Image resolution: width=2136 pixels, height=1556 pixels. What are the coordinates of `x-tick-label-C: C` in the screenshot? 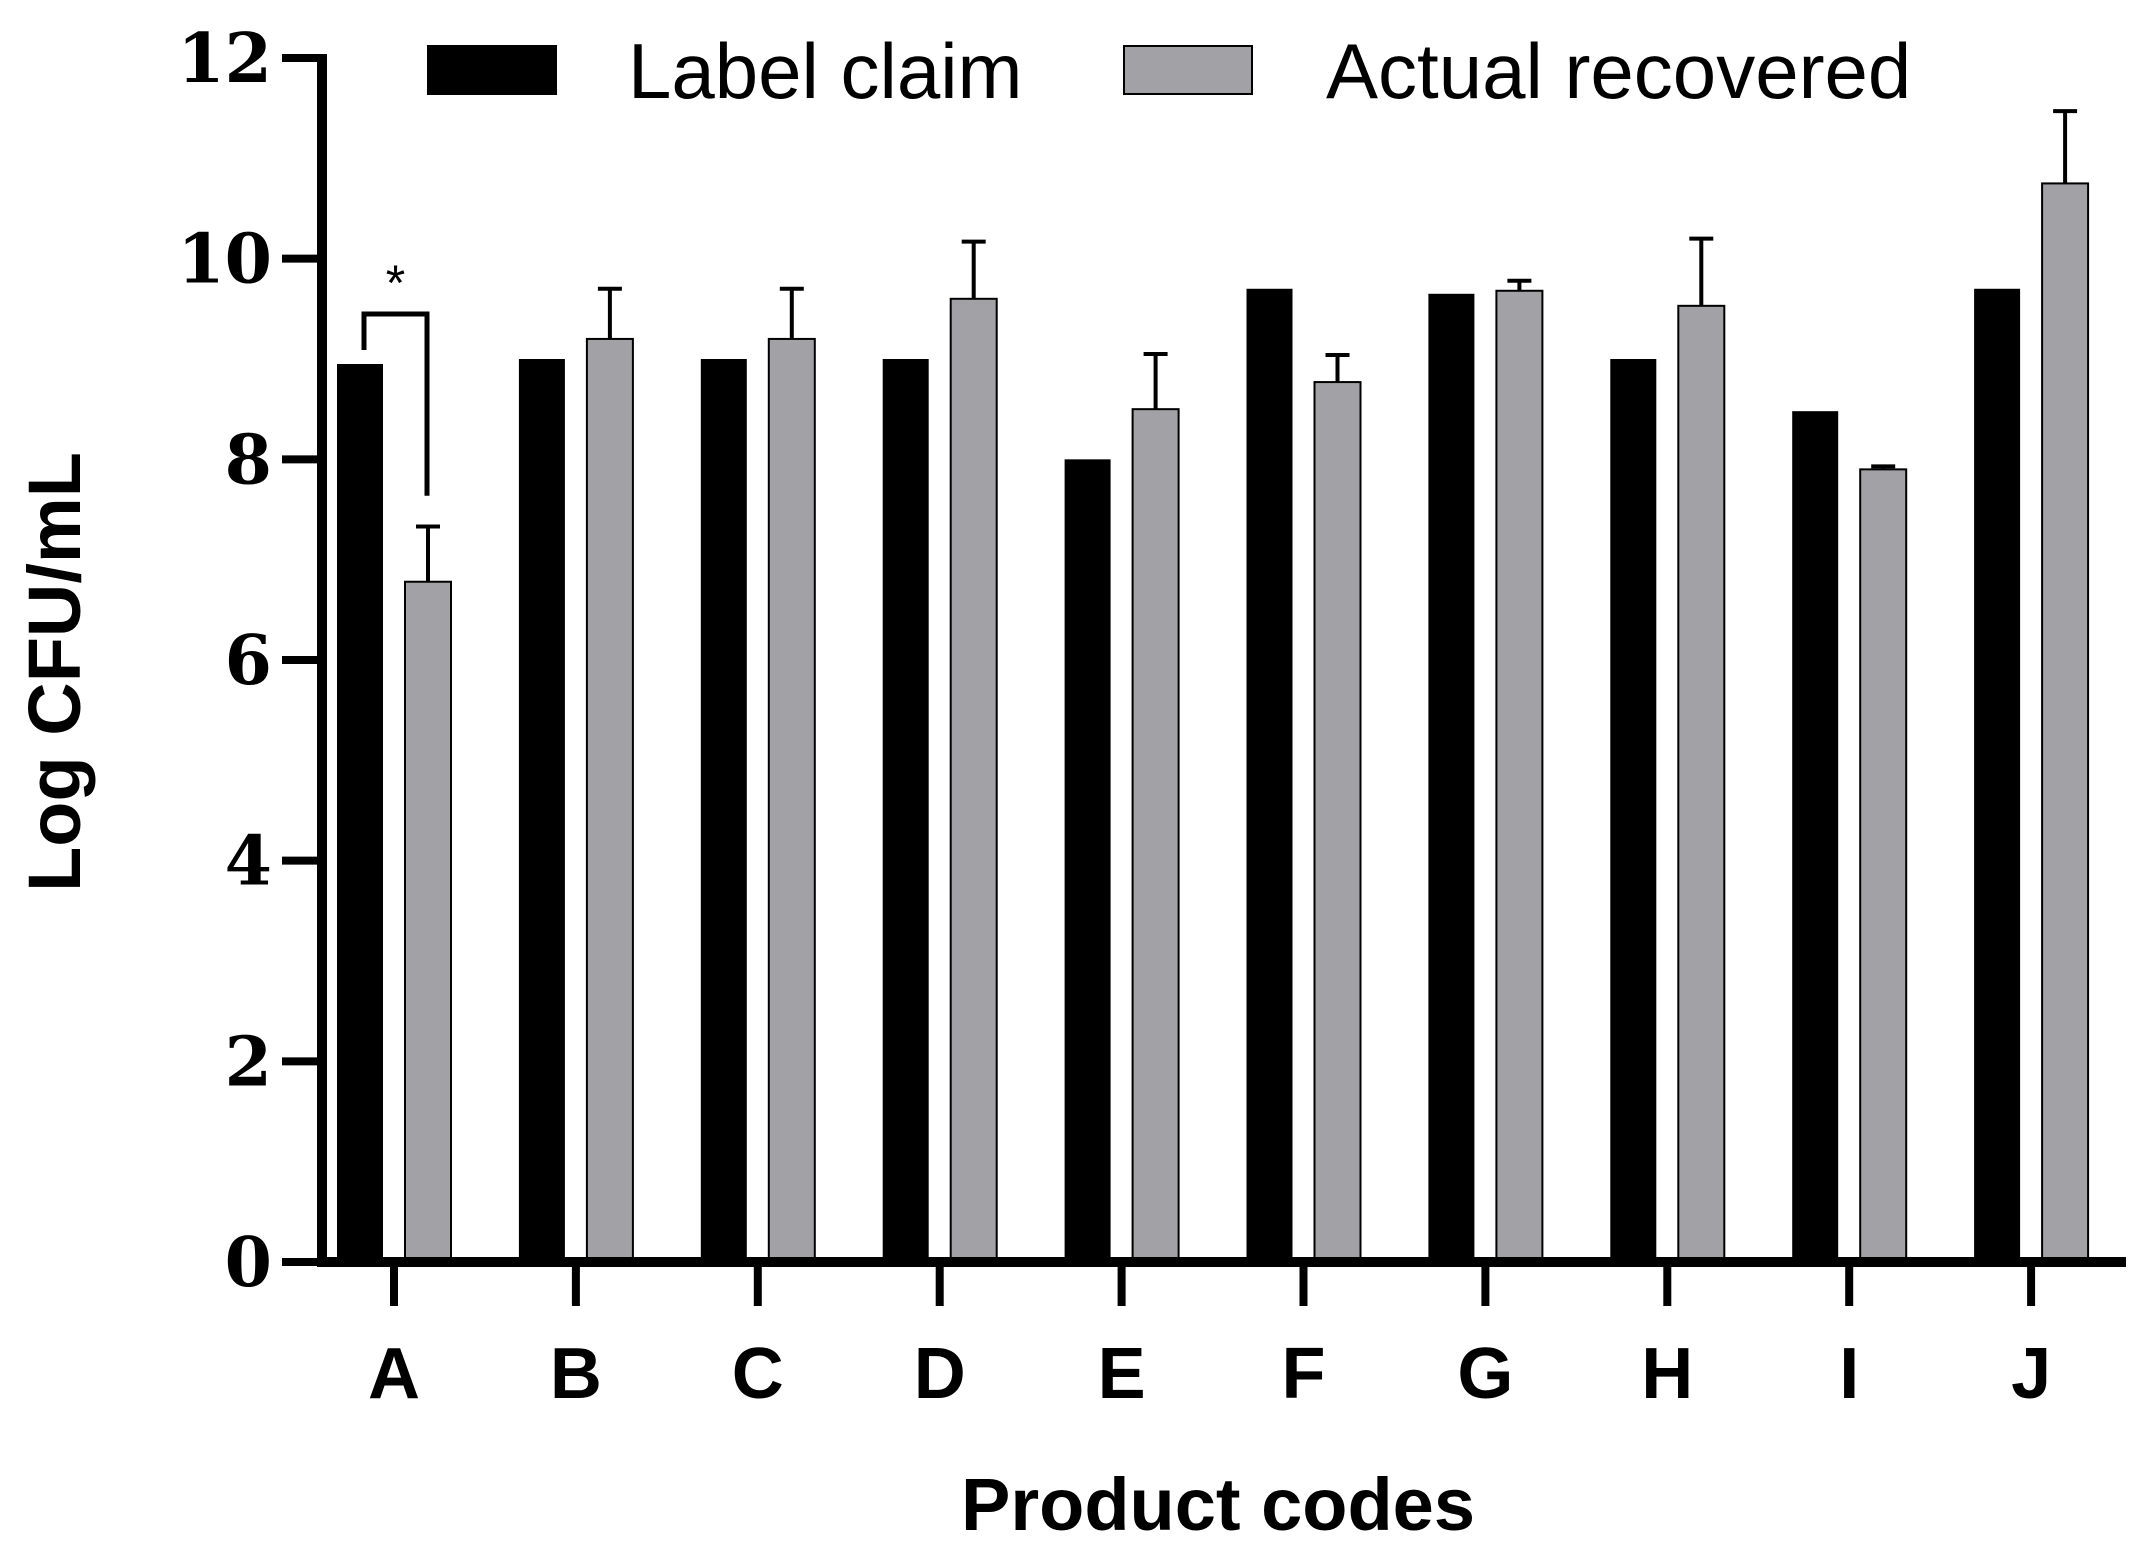 It's located at (758, 1374).